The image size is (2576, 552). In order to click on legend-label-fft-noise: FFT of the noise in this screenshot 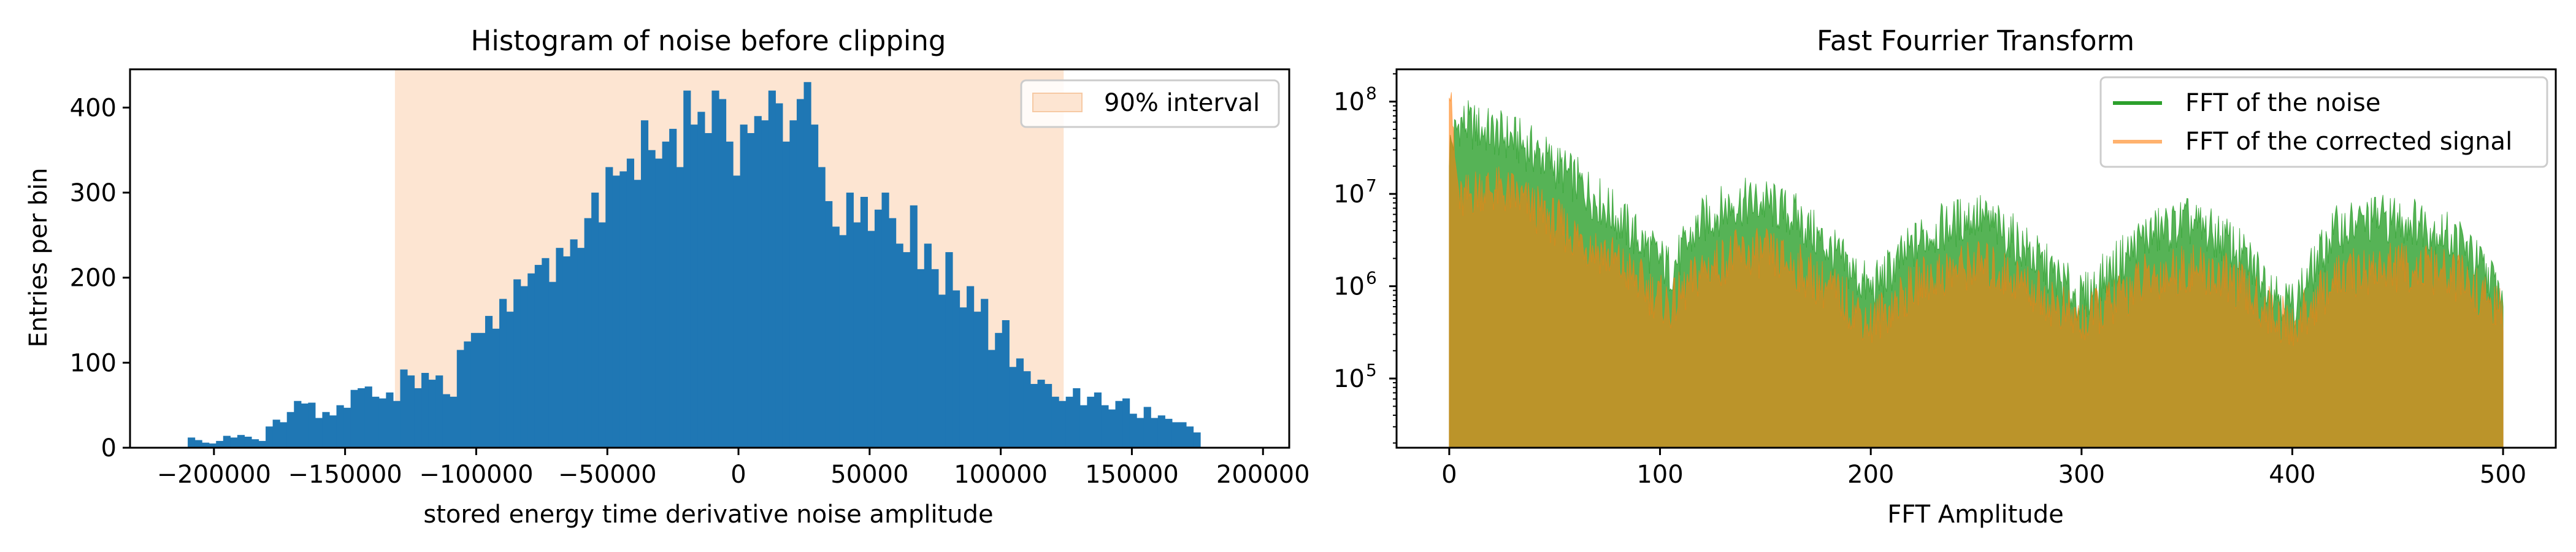, I will do `click(2282, 103)`.